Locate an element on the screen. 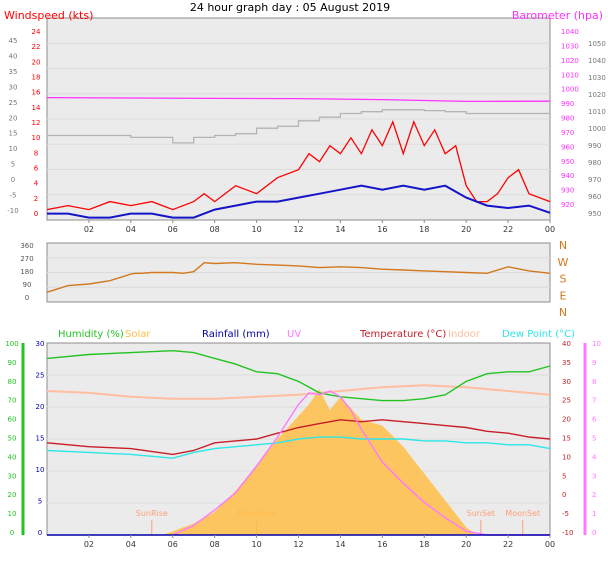 This screenshot has height=561, width=608. windspeed-tick-label: 4 is located at coordinates (36, 184).